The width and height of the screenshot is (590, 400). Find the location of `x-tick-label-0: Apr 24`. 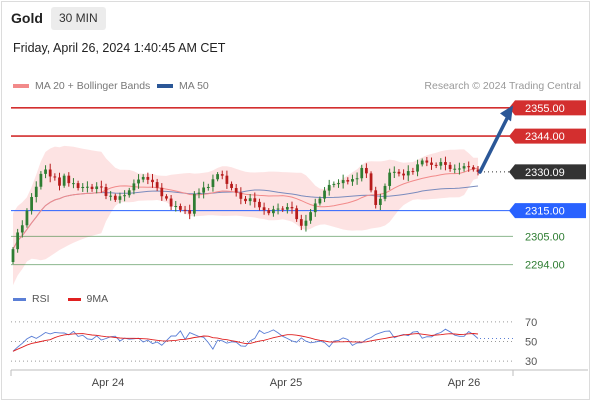

x-tick-label-0: Apr 24 is located at coordinates (108, 383).